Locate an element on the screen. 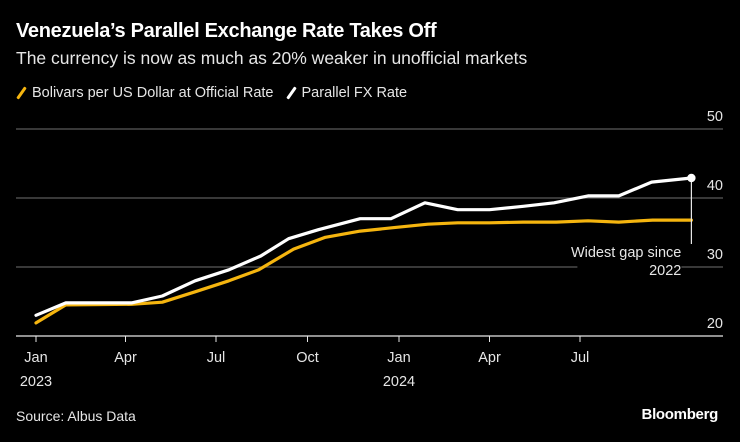 This screenshot has height=442, width=740. bloomberg-logo: Bloomberg is located at coordinates (680, 414).